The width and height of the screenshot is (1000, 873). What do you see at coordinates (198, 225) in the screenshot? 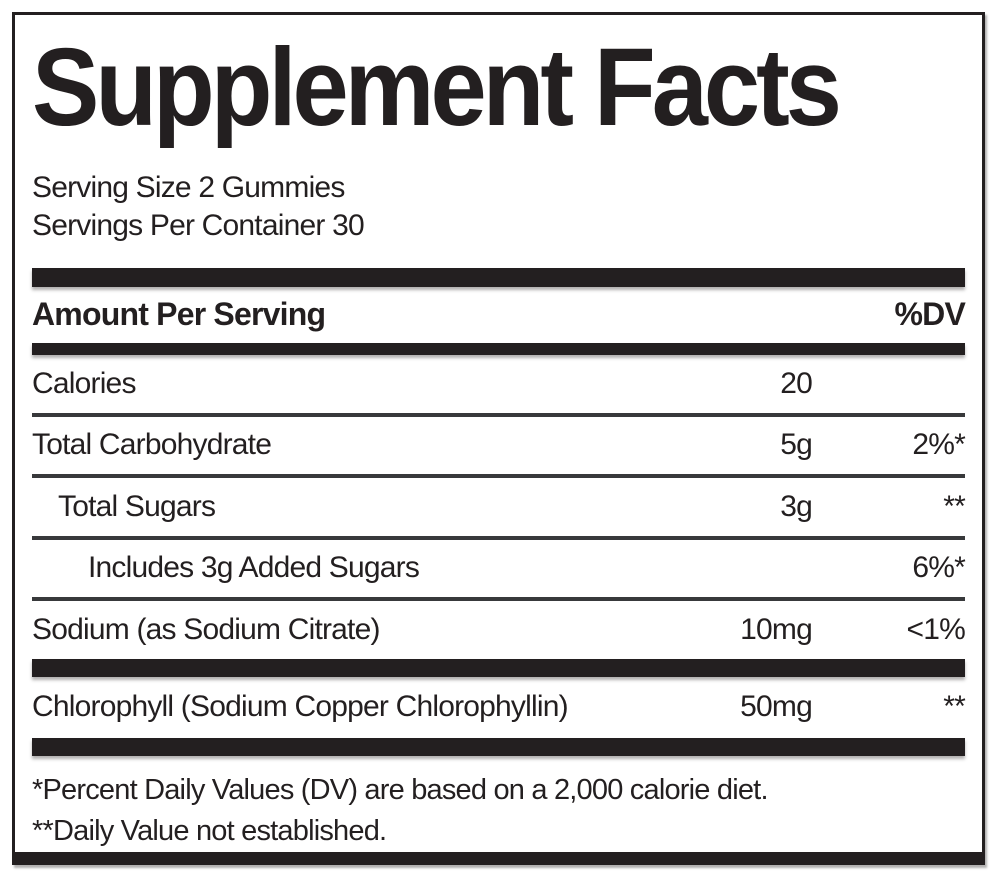
I see `servings-per-container-text: Servings Per Container 30` at bounding box center [198, 225].